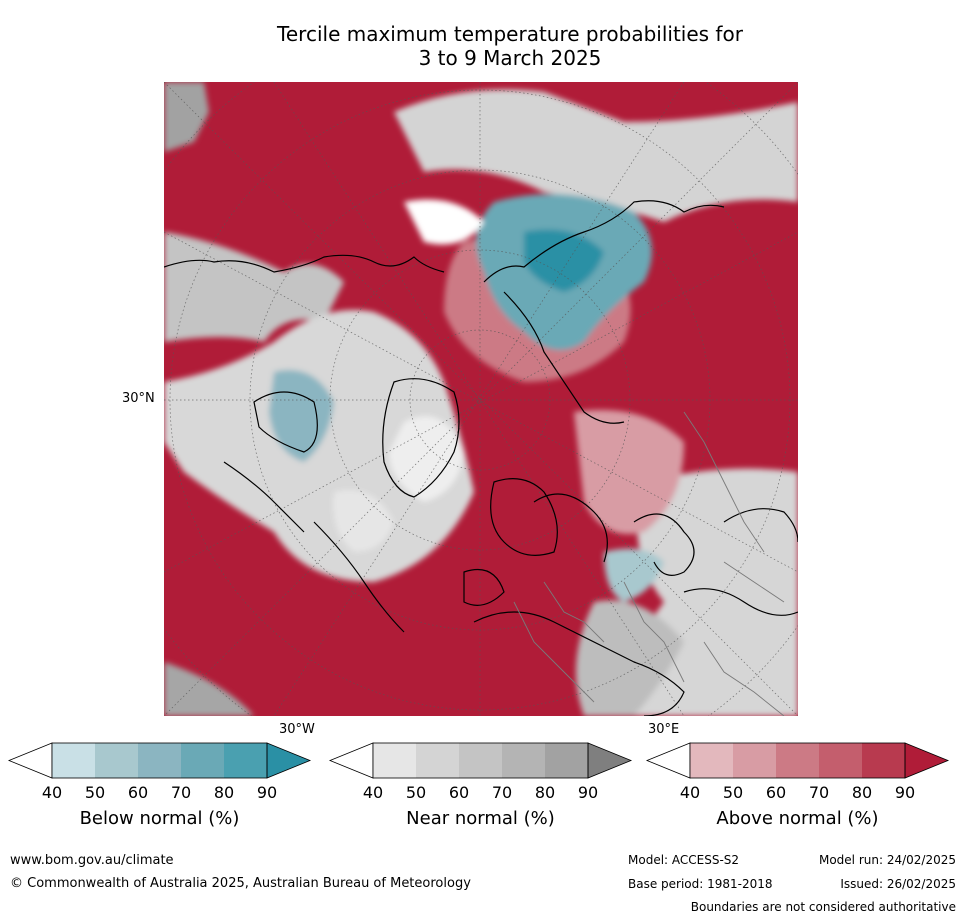 This screenshot has height=919, width=965. I want to click on near-normal-tick-label: 70, so click(502, 792).